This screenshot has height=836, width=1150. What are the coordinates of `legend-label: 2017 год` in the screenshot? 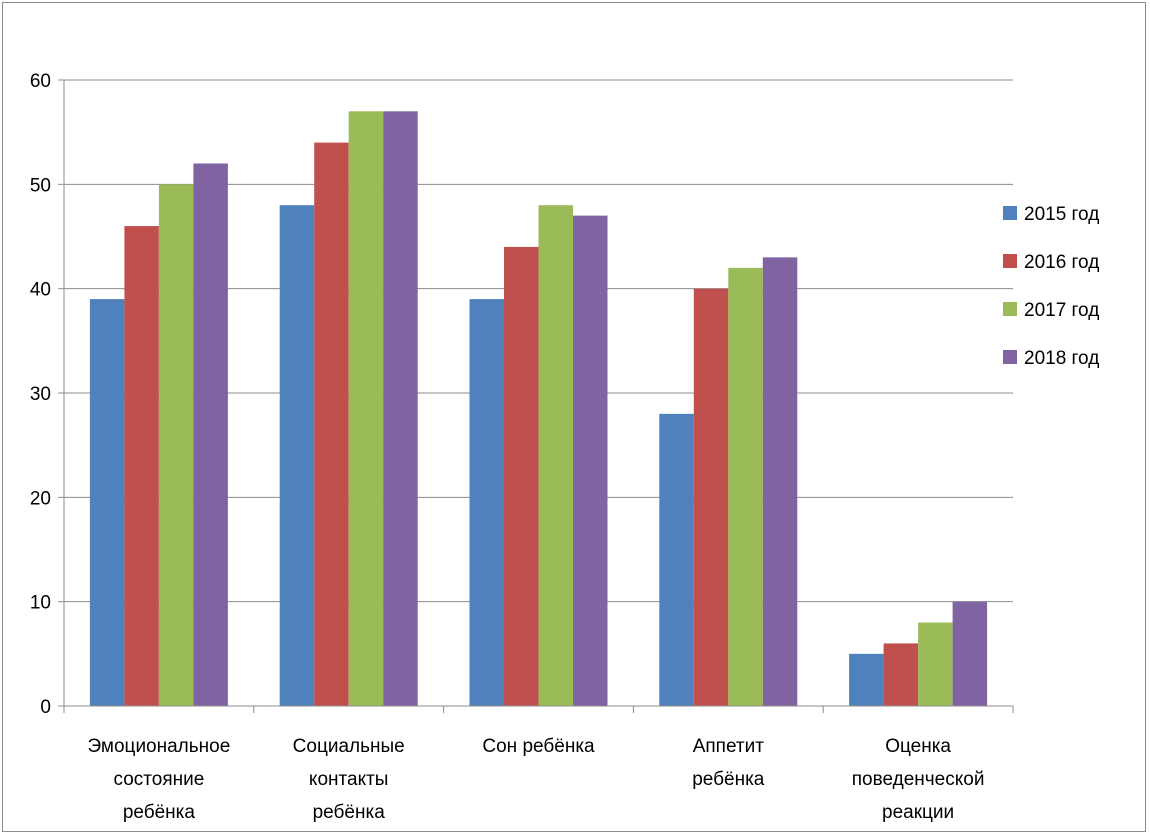 It's located at (1061, 310).